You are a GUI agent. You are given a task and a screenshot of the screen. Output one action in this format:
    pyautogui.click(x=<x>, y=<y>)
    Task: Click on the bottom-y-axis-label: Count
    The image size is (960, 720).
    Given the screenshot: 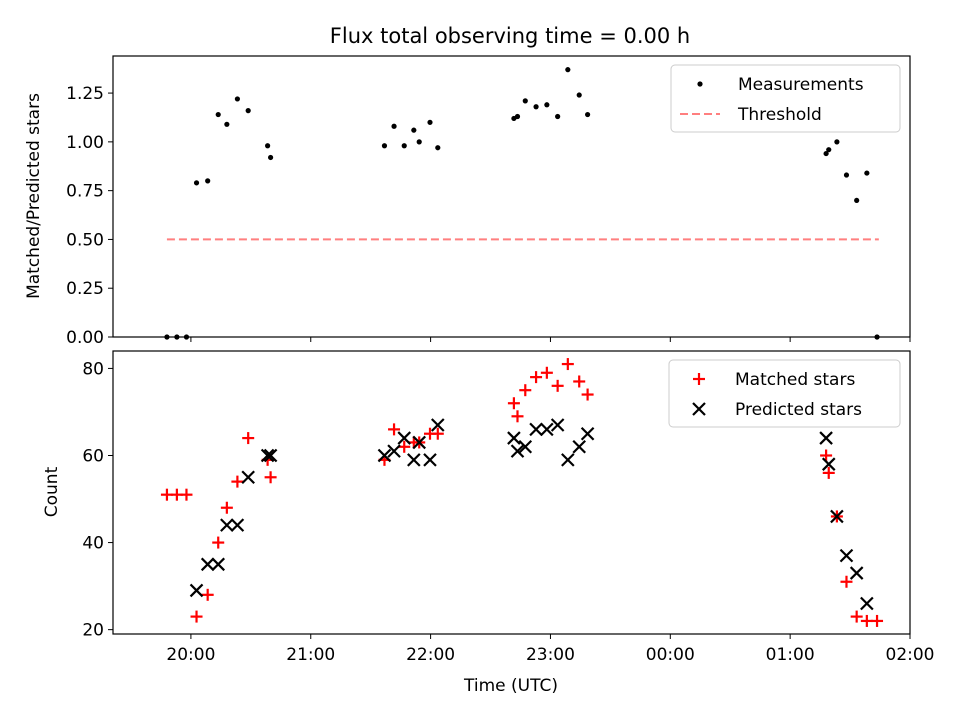 What is the action you would take?
    pyautogui.click(x=52, y=491)
    